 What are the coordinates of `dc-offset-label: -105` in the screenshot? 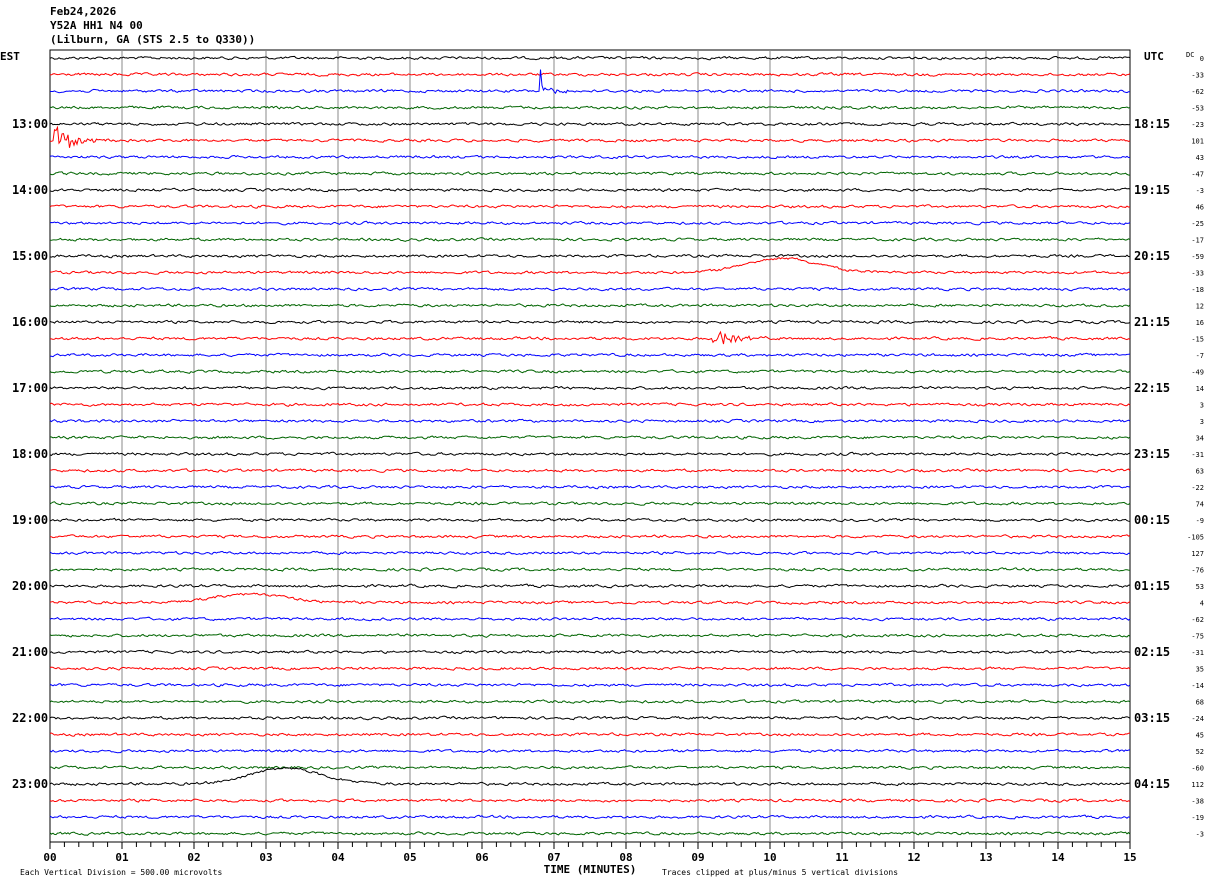 It's located at (1195, 538).